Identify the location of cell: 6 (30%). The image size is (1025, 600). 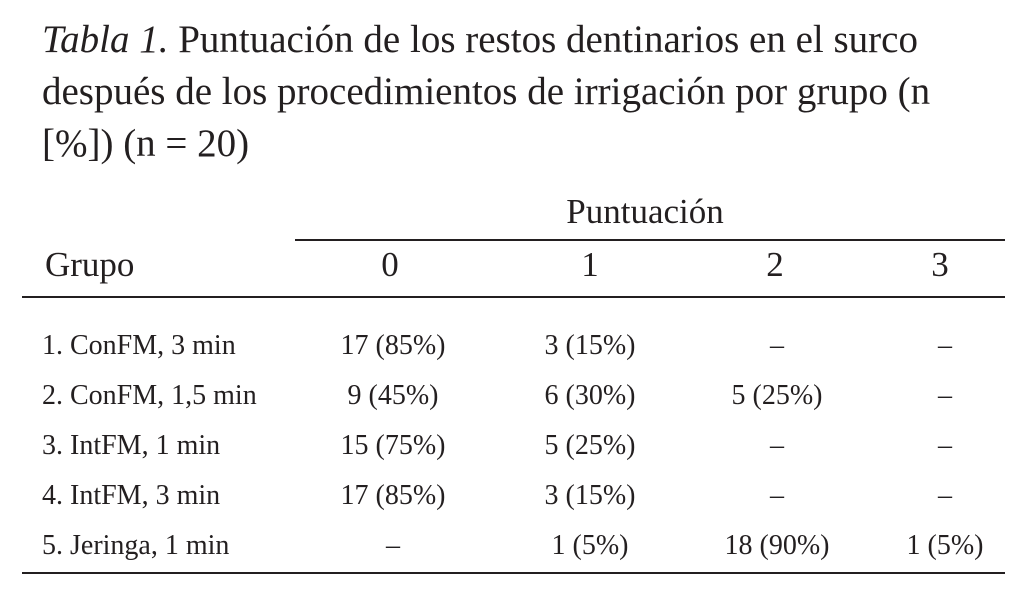
(590, 395).